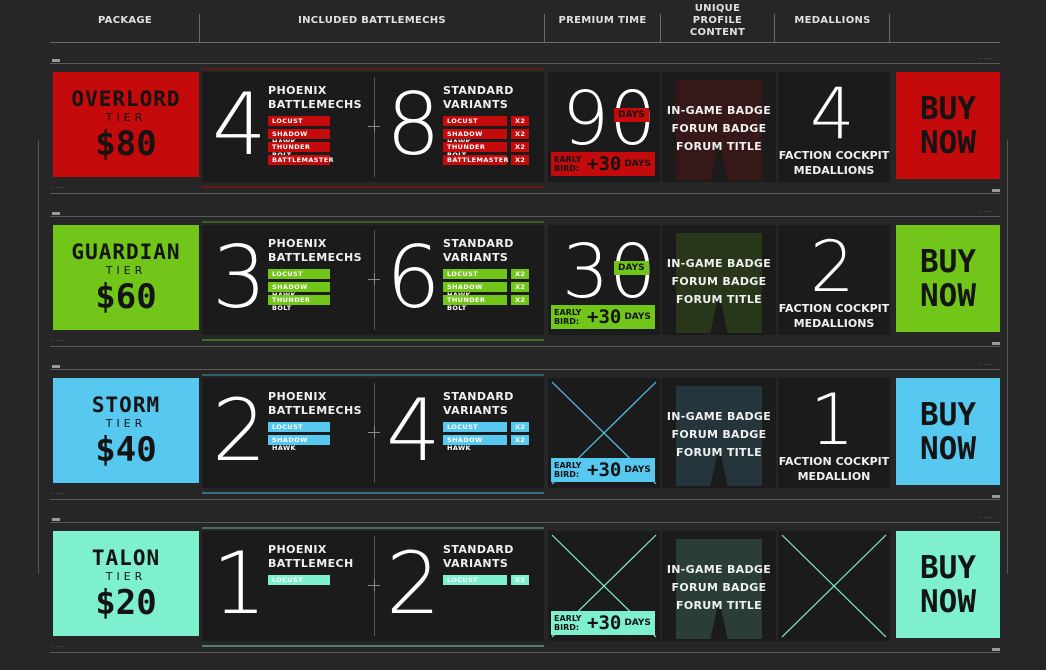 This screenshot has height=670, width=1046. What do you see at coordinates (525, 42) in the screenshot?
I see `header-rule` at bounding box center [525, 42].